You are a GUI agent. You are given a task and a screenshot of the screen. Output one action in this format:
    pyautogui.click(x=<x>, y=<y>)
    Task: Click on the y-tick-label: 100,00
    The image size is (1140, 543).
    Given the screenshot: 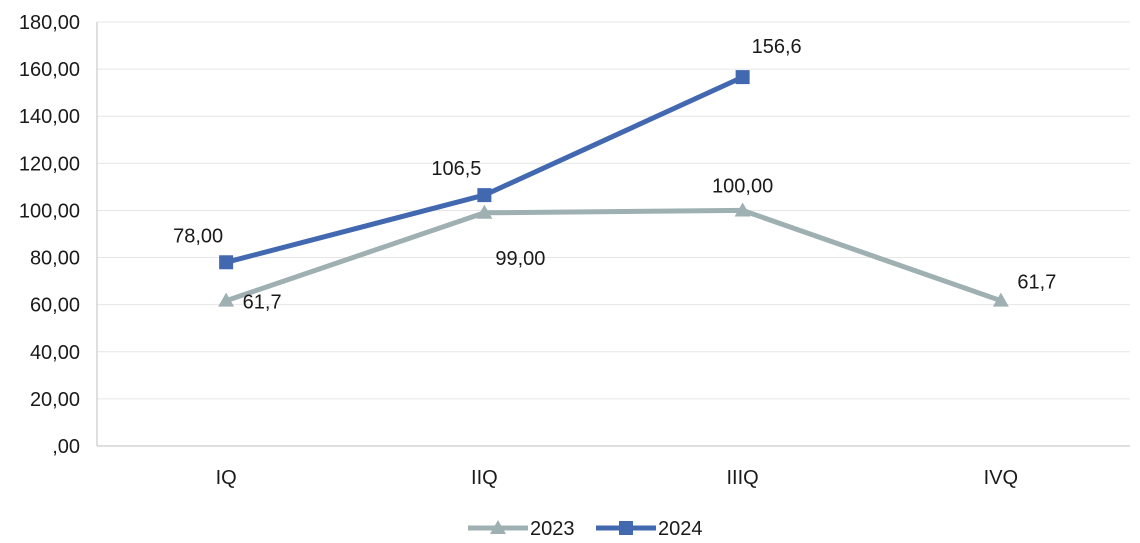 What is the action you would take?
    pyautogui.click(x=49, y=211)
    